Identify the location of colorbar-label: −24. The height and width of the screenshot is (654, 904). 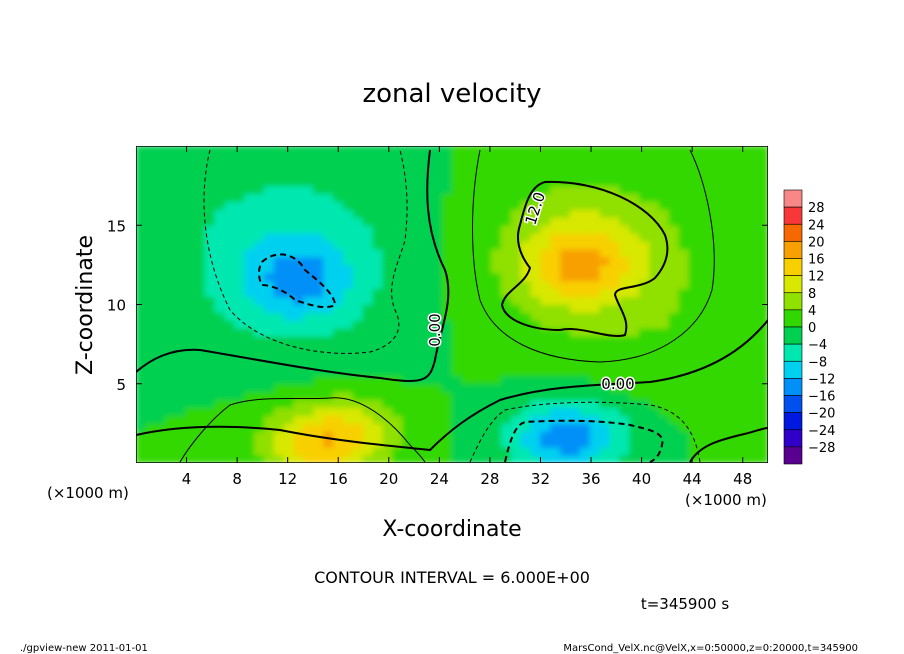
(821, 431).